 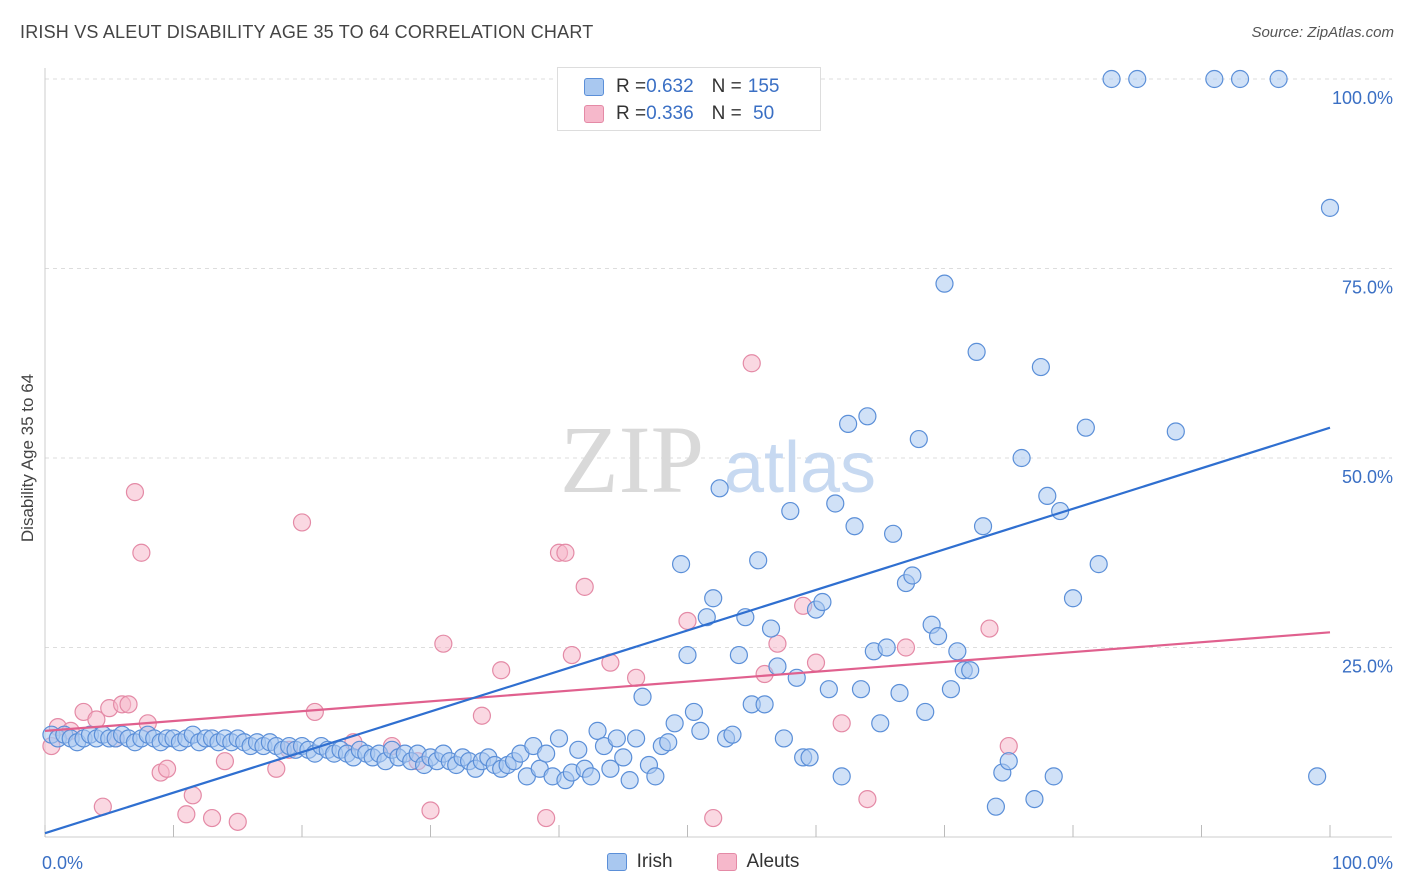 I want to click on stats-row-aleuts: R = 0.336 N = 50, so click(x=679, y=114).